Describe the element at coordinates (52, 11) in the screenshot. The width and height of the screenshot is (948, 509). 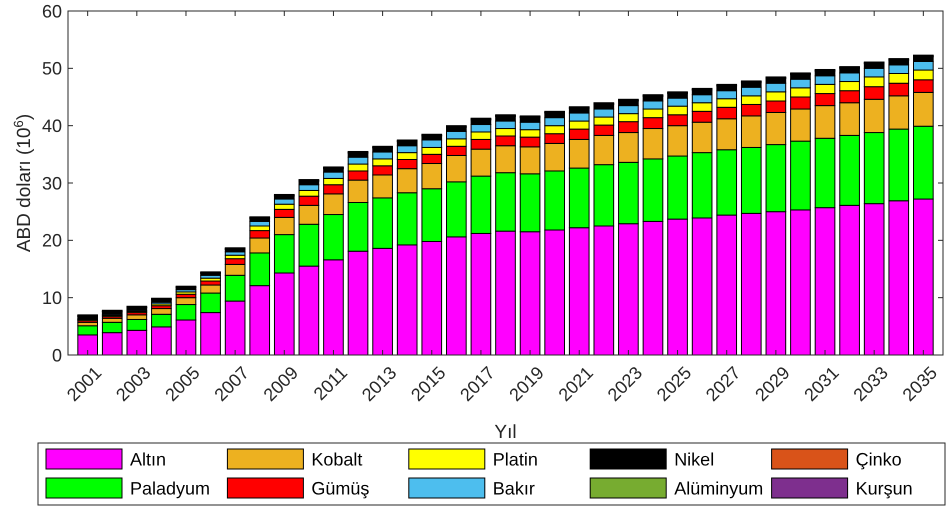
I see `y-tick-label: 60` at that location.